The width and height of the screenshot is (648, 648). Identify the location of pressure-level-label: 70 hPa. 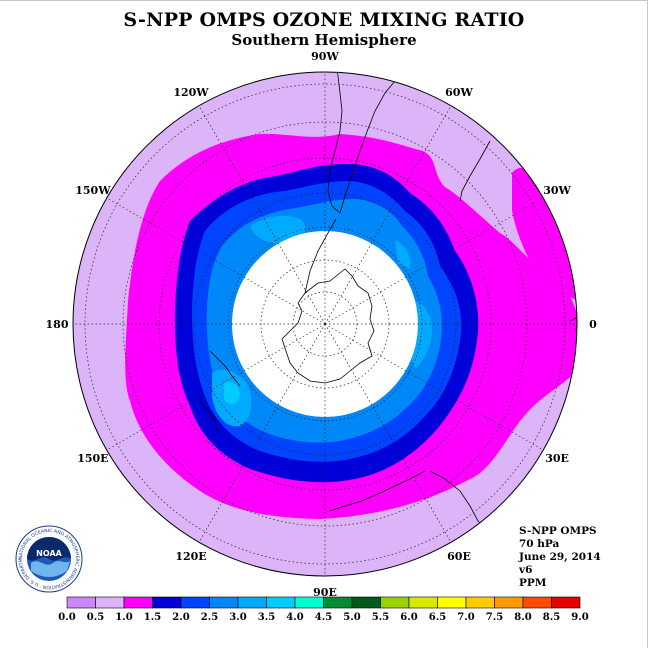
(539, 544).